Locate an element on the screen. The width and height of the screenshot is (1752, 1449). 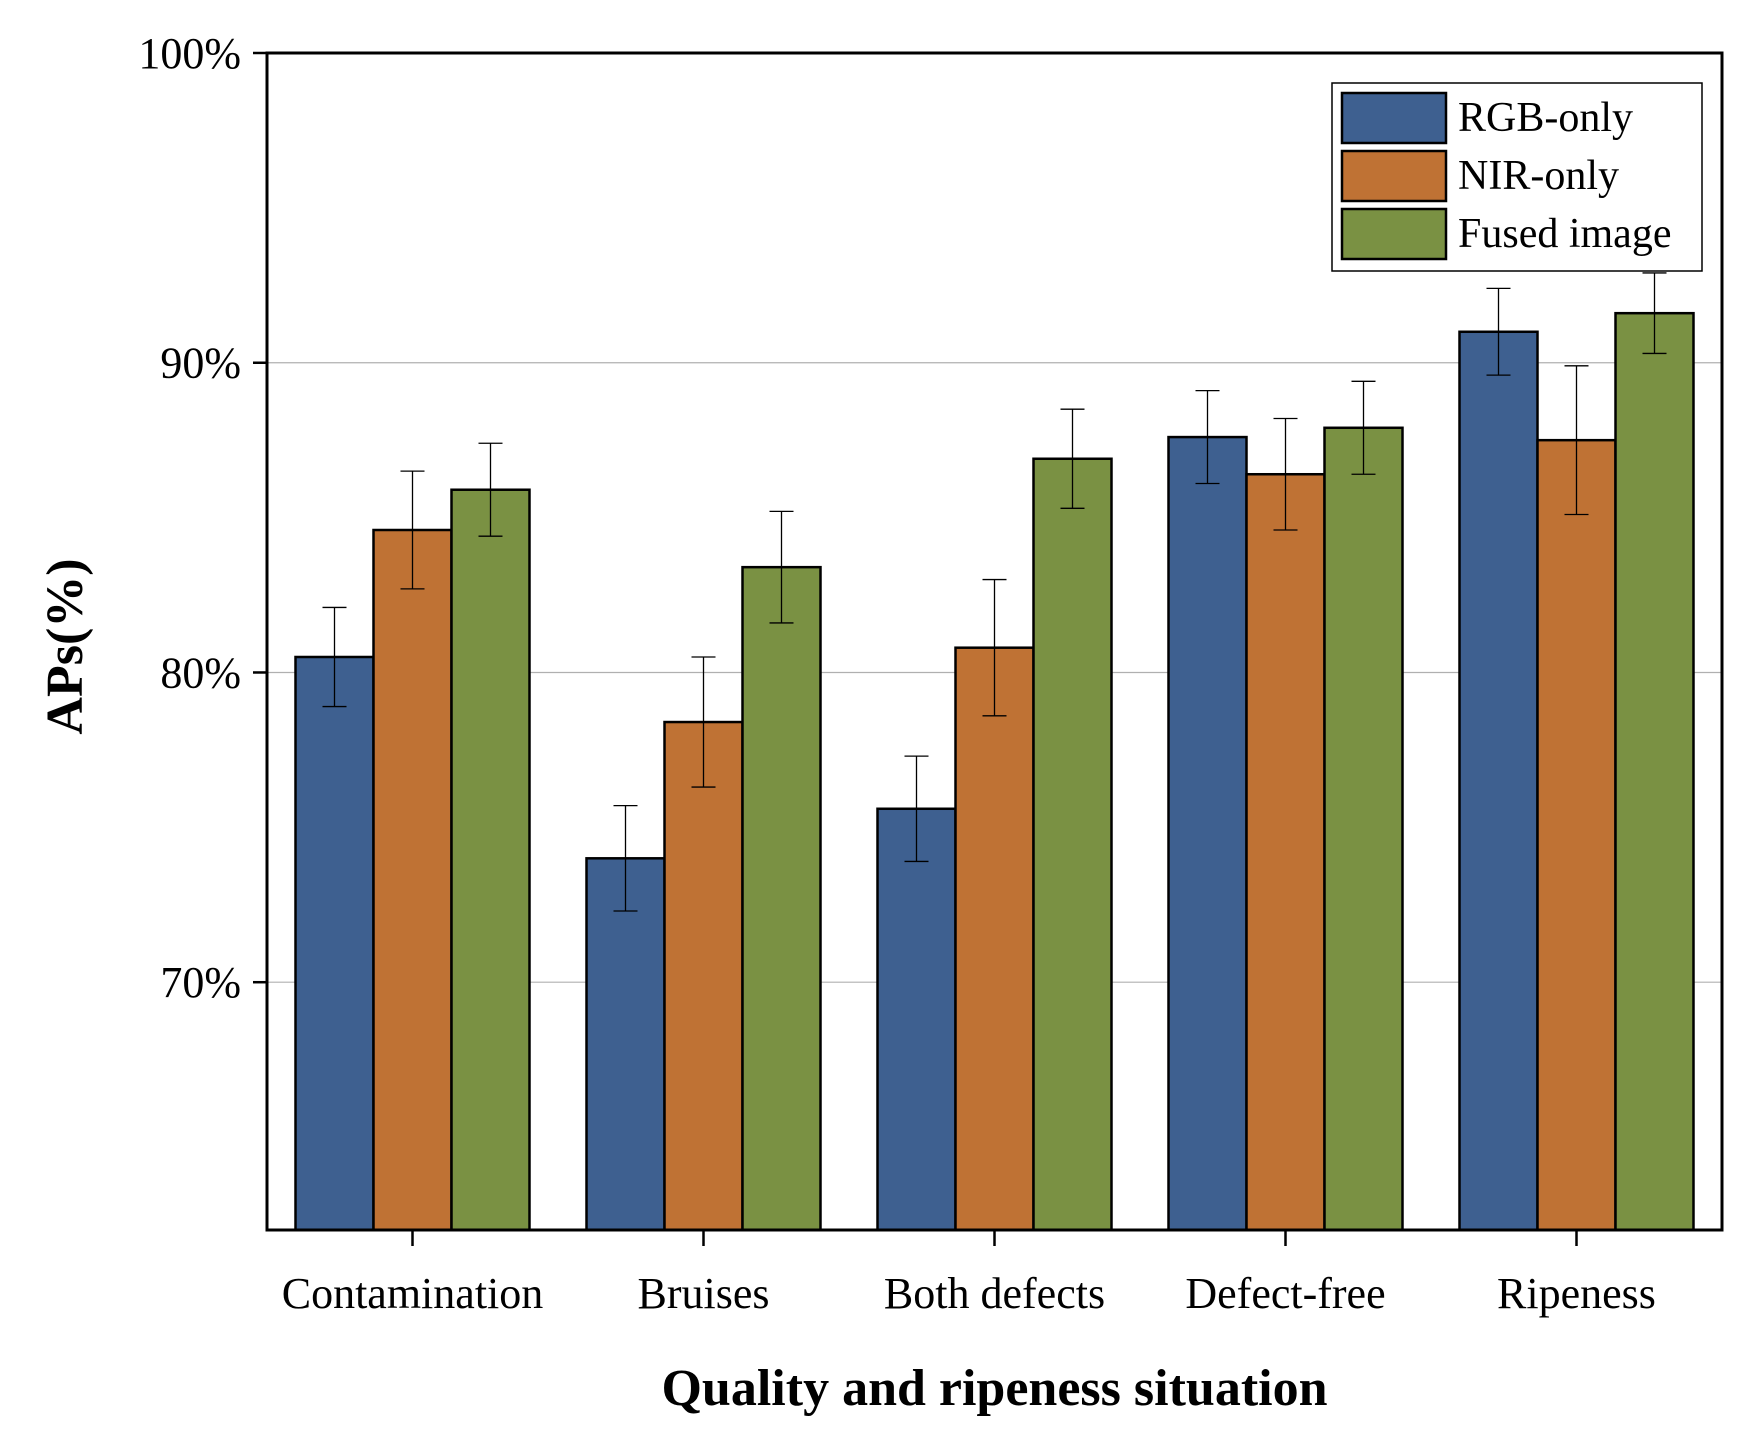
y-tick-label: 100% is located at coordinates (189, 53).